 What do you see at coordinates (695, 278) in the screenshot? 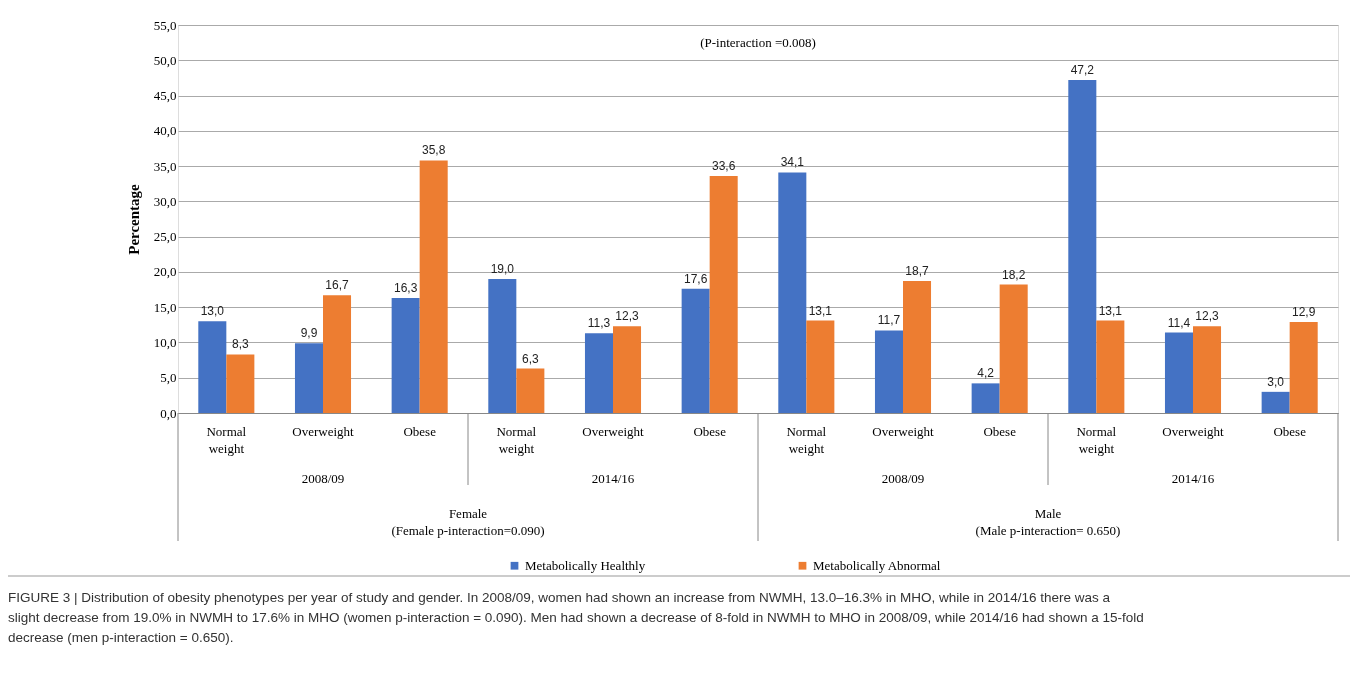
I see `data-label: 17,6` at bounding box center [695, 278].